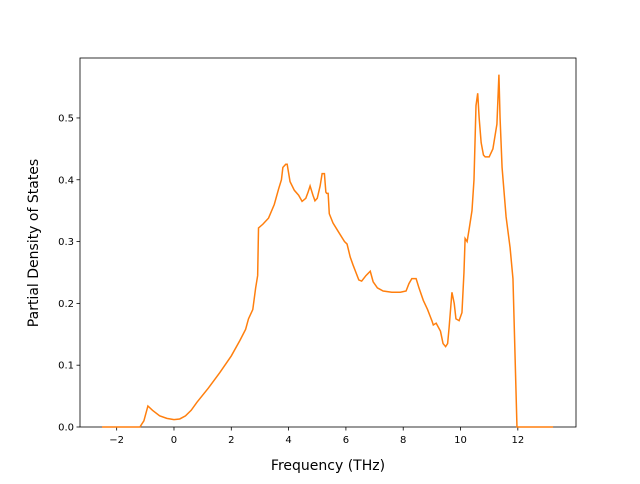 The height and width of the screenshot is (484, 640). Describe the element at coordinates (66, 180) in the screenshot. I see `y-tick-label: 0.4` at that location.